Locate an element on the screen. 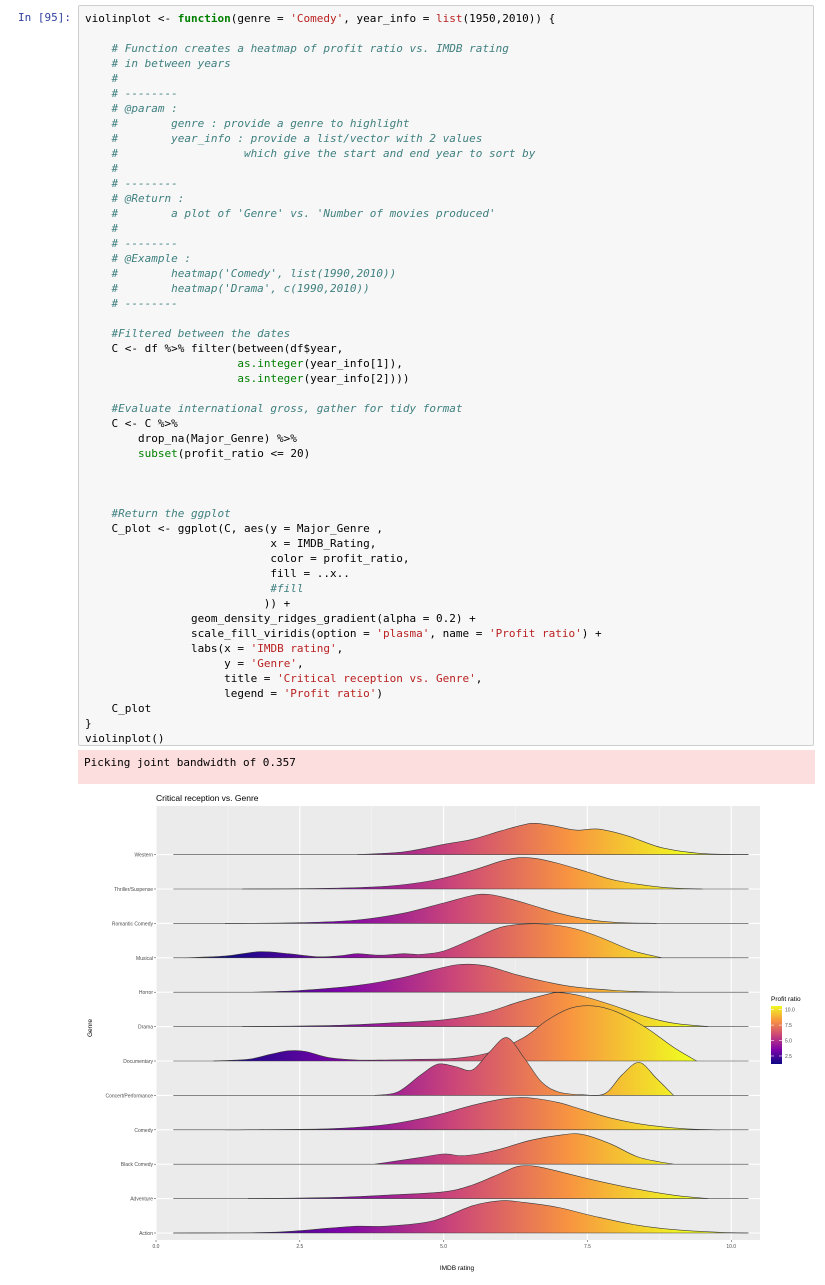 This screenshot has width=825, height=1285. code-token: } is located at coordinates (88, 723).